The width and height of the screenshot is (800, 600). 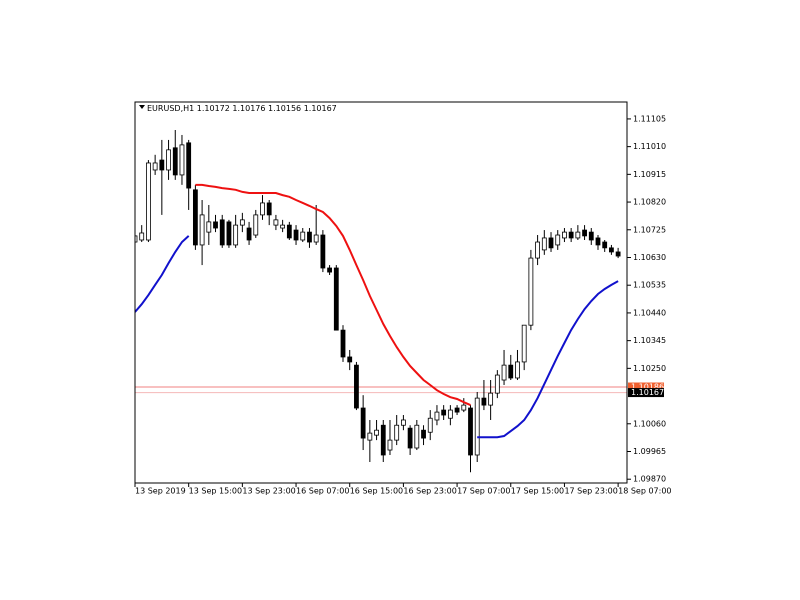 What do you see at coordinates (537, 491) in the screenshot?
I see `x-tick-label: 17 Sep 15:00` at bounding box center [537, 491].